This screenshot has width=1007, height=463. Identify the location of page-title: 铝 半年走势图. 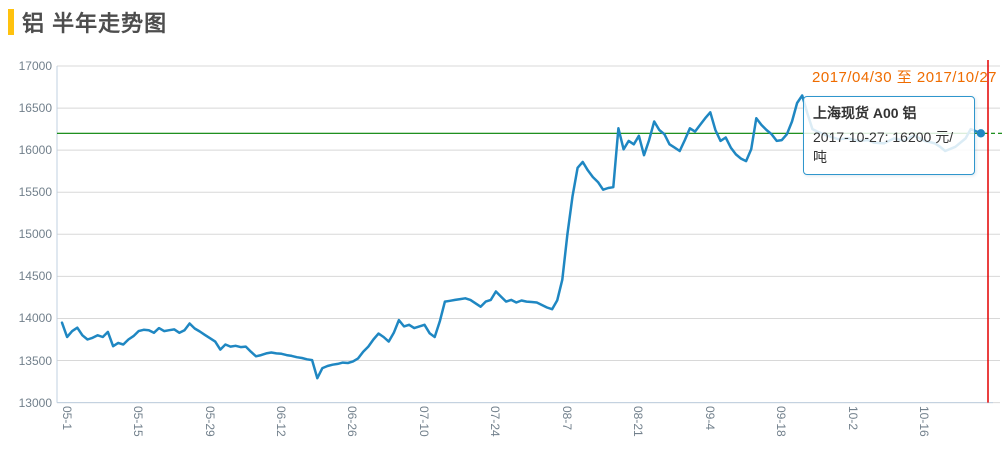
(95, 23).